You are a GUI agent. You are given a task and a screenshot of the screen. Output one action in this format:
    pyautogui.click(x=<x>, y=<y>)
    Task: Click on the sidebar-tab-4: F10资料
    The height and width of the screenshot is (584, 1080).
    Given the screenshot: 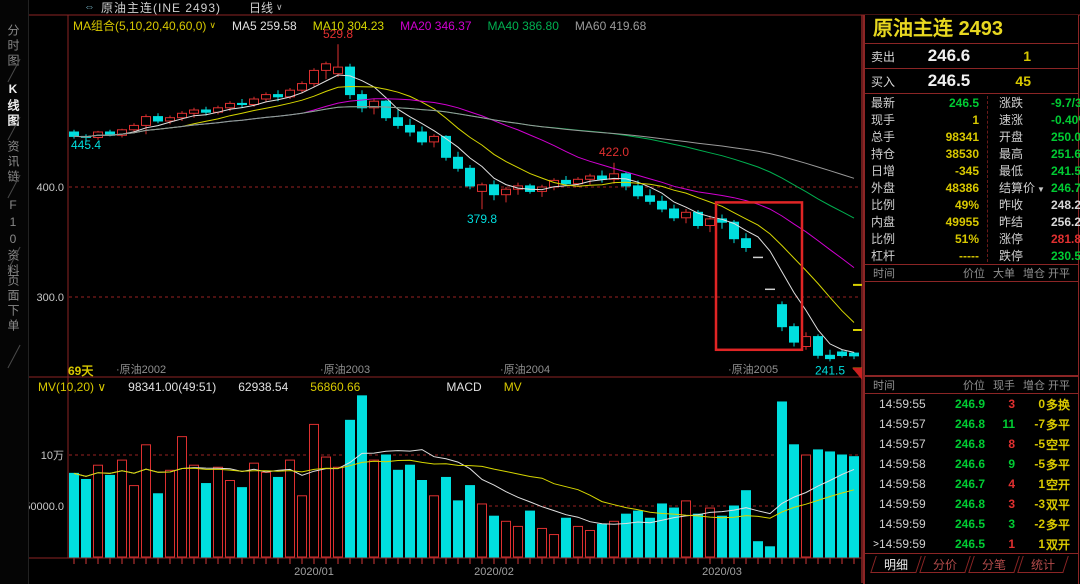 What is the action you would take?
    pyautogui.click(x=13, y=238)
    